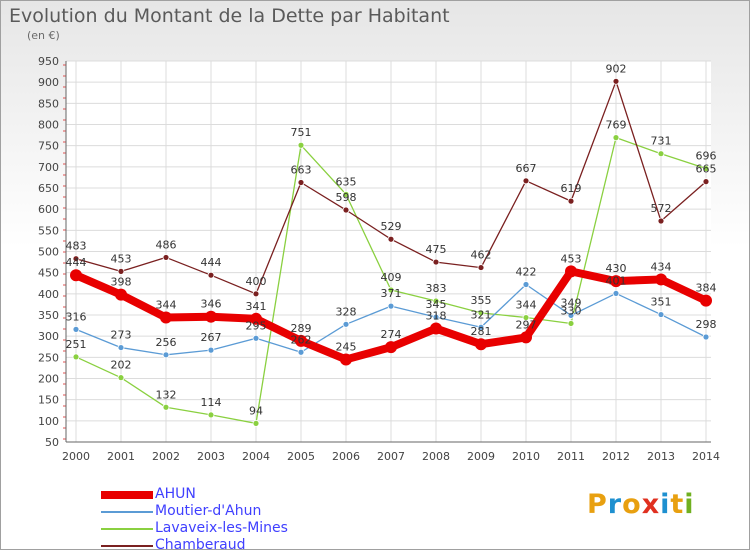  I want to click on y-tick-label: 900, so click(48, 82).